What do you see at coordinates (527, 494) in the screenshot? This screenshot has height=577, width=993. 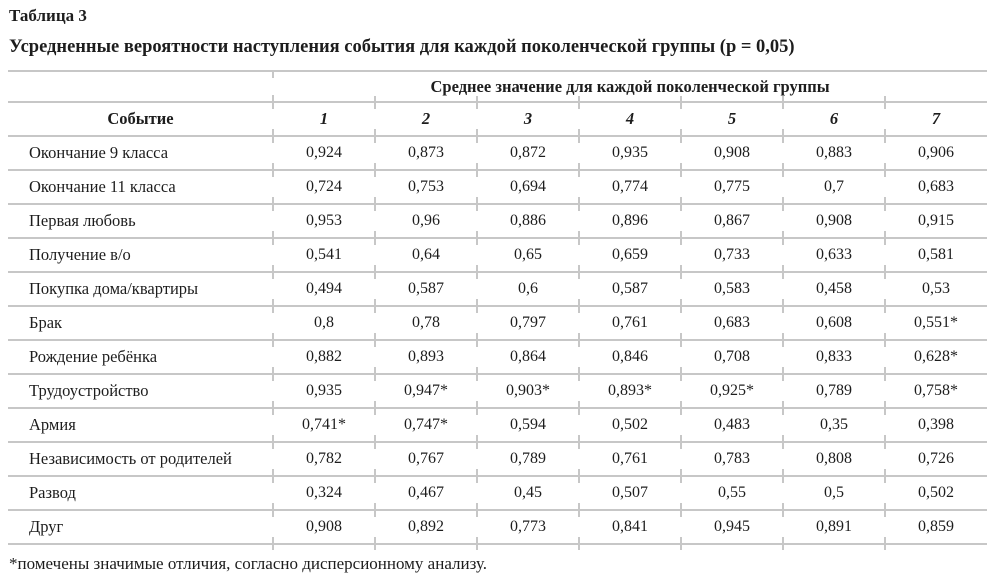 I see `value-cell: 0,45` at bounding box center [527, 494].